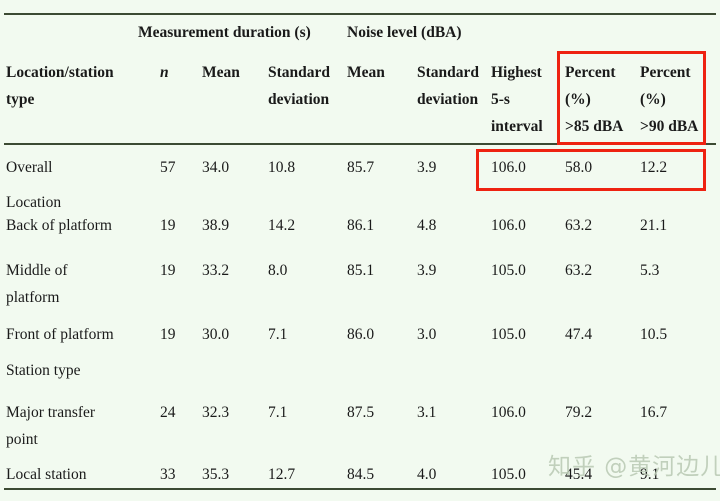  I want to click on cell-label: Front of platform, so click(60, 334).